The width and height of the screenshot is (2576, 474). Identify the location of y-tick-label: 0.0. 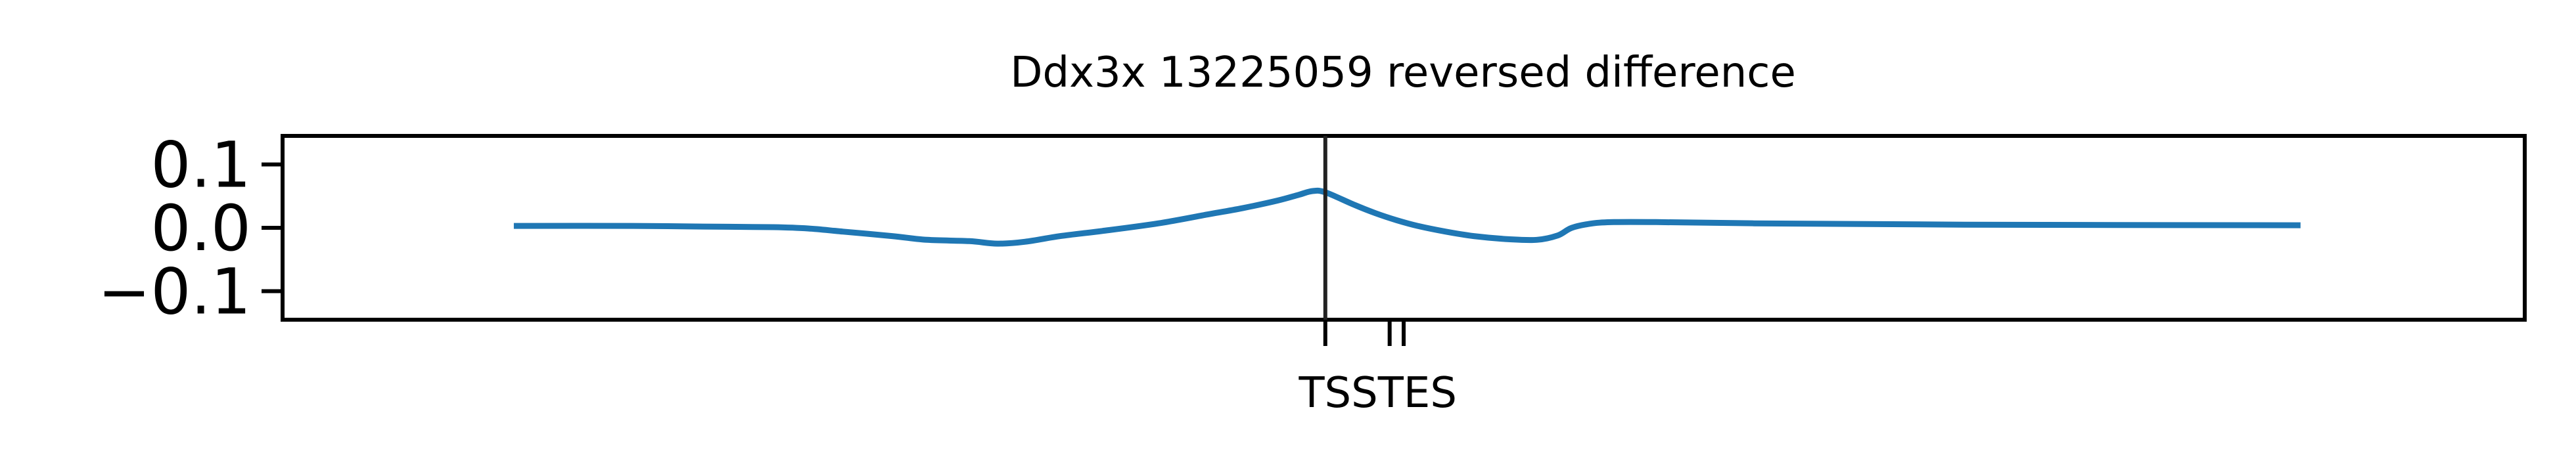
(200, 228).